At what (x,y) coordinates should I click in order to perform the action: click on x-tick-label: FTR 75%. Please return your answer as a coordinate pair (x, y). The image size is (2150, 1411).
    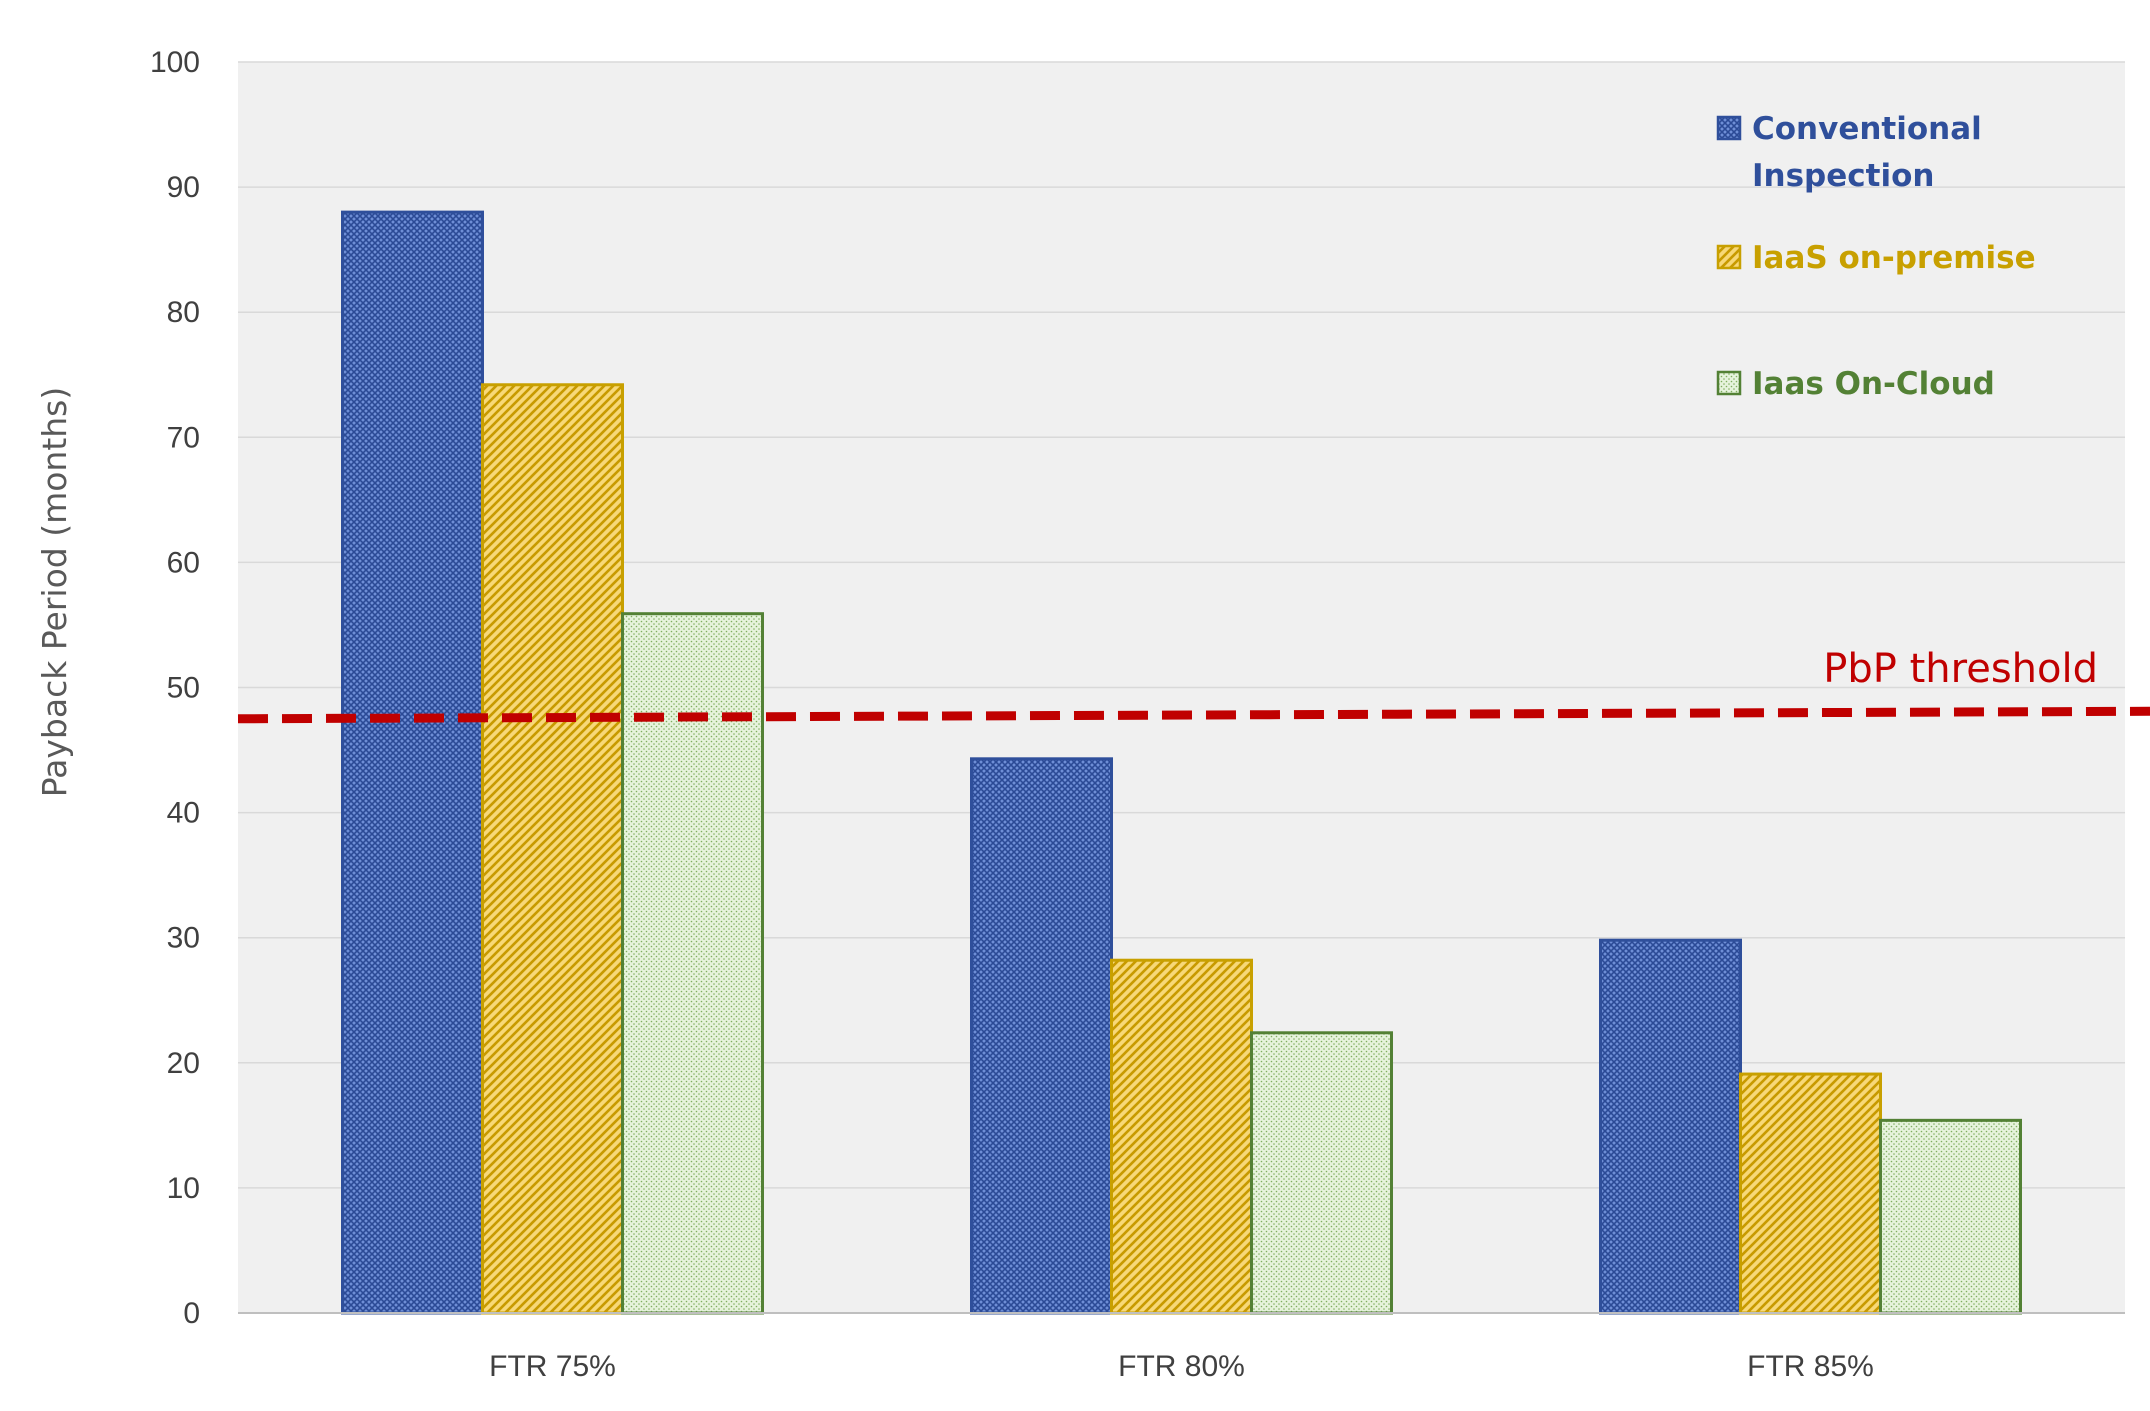
    Looking at the image, I should click on (552, 1366).